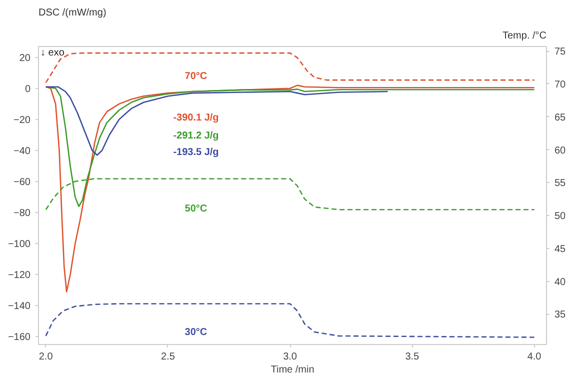 This screenshot has width=576, height=378. What do you see at coordinates (168, 357) in the screenshot?
I see `x-tick-label: 2.5` at bounding box center [168, 357].